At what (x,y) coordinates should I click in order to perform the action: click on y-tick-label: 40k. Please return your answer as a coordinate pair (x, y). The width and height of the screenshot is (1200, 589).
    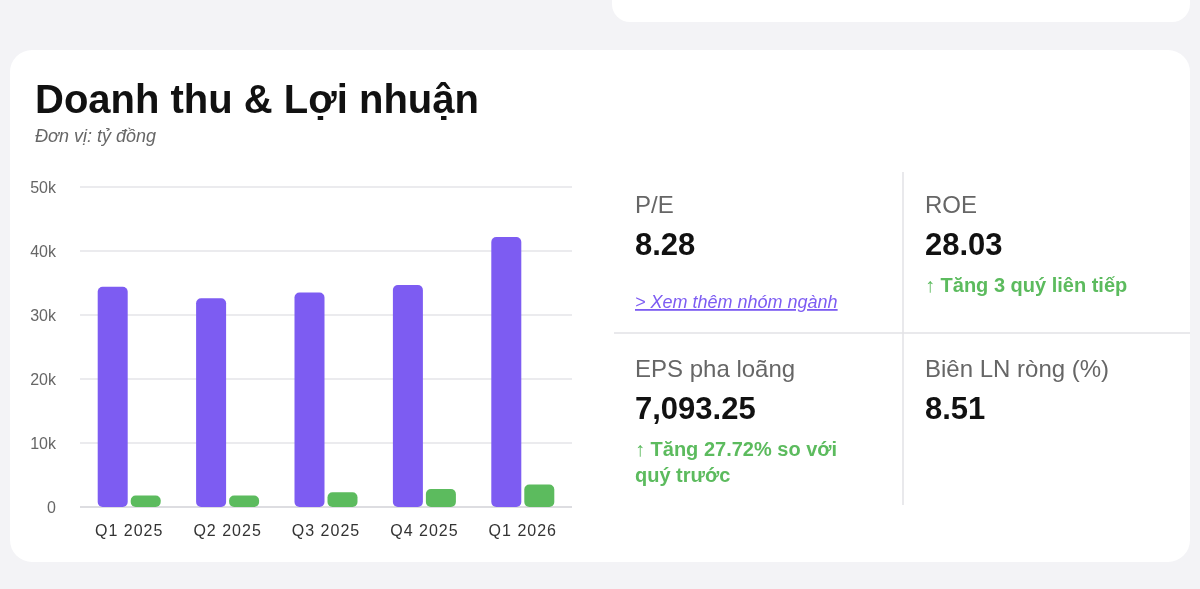
    Looking at the image, I should click on (43, 251).